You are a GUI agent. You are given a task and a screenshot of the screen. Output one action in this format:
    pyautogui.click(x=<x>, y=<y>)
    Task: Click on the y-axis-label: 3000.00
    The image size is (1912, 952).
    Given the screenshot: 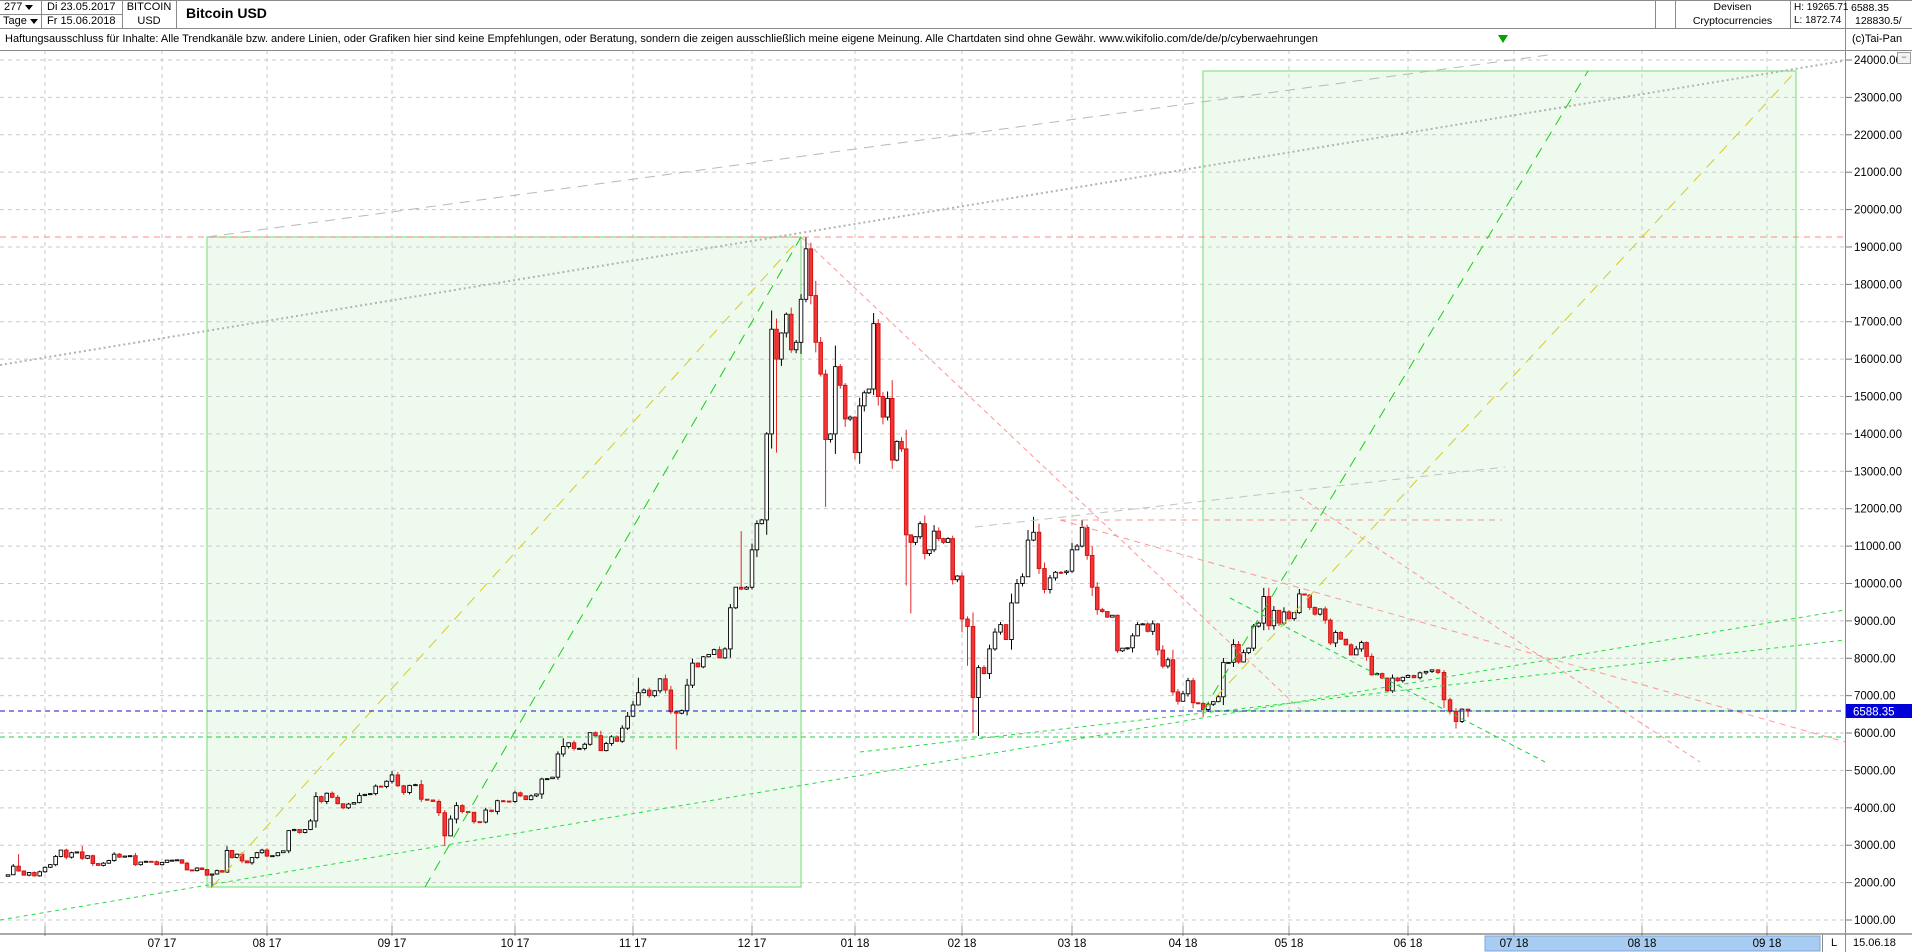 What is the action you would take?
    pyautogui.click(x=1875, y=846)
    